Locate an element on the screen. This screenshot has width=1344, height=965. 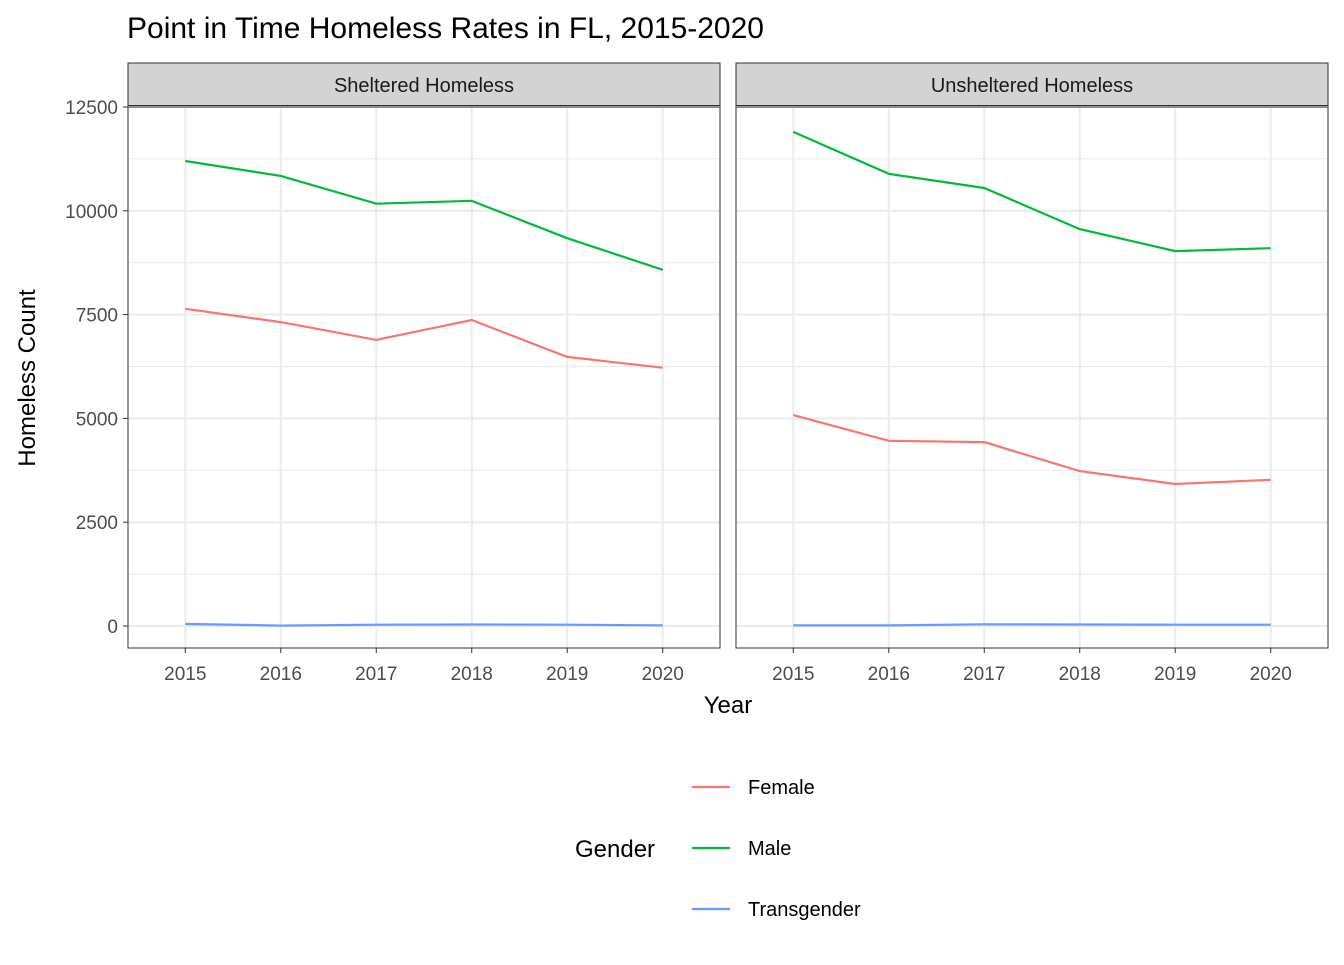
legend-label: Transgender is located at coordinates (804, 910).